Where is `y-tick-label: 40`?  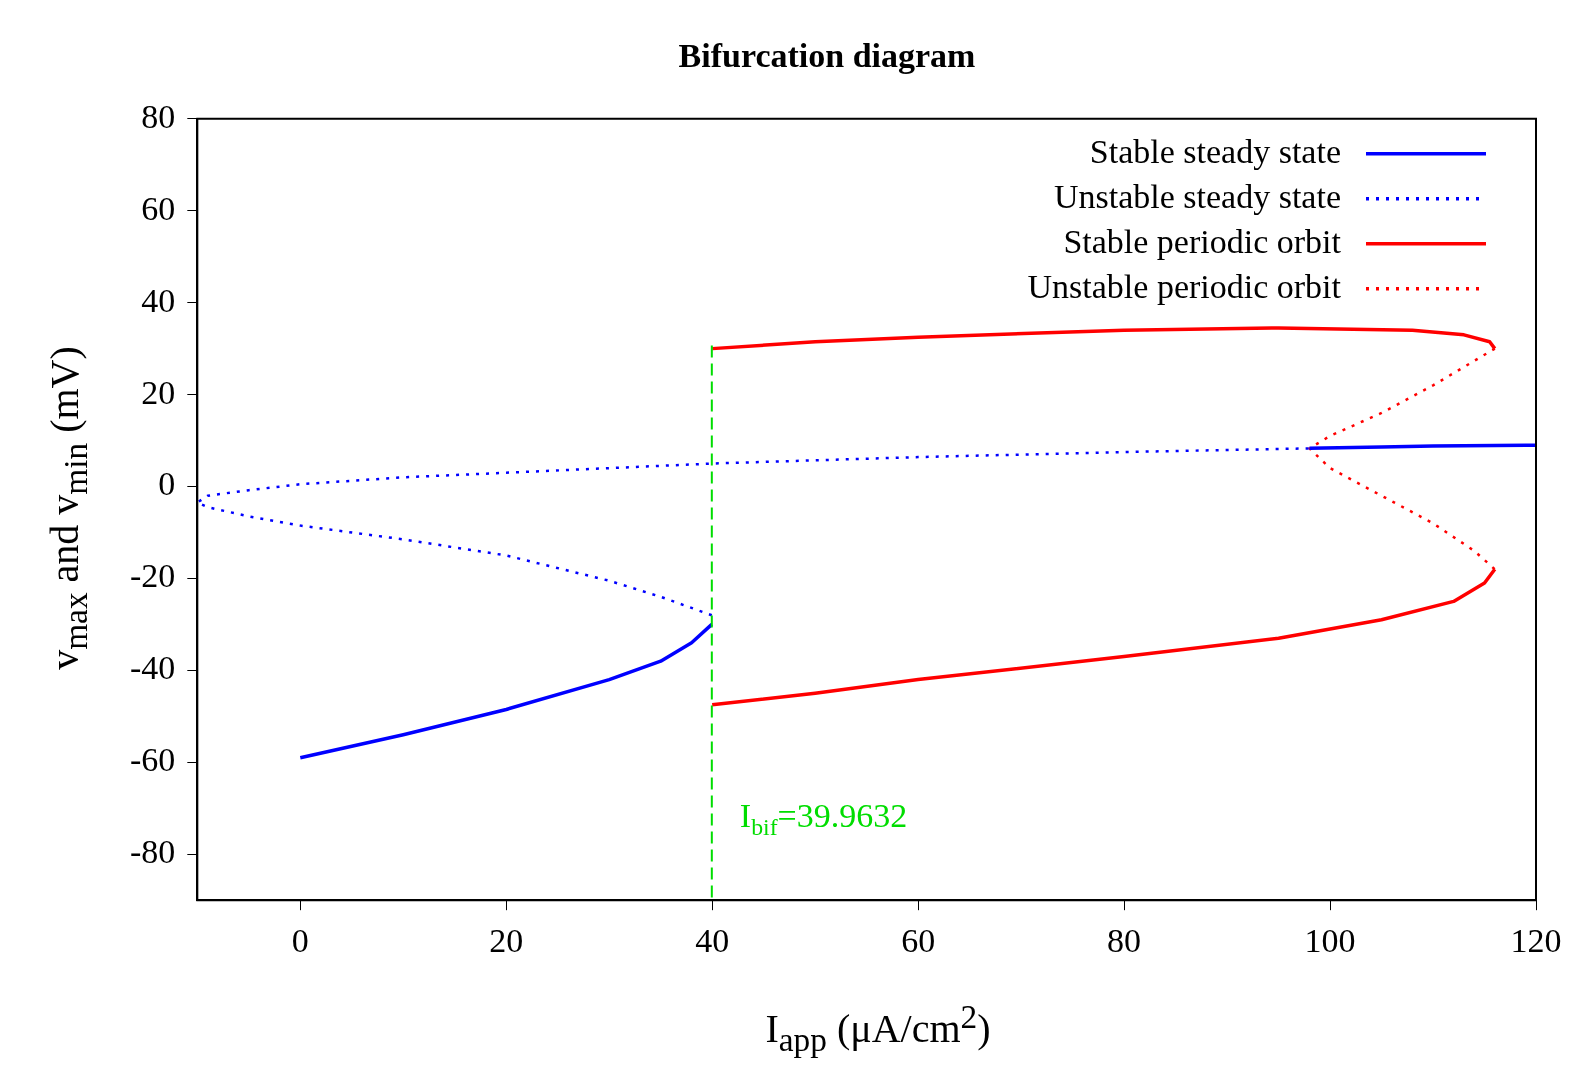
y-tick-label: 40 is located at coordinates (158, 300).